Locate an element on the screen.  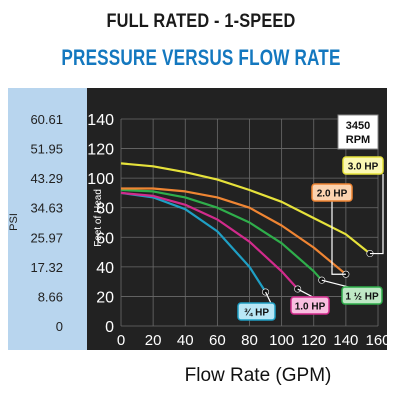
series-label: 2.0 HP is located at coordinates (332, 194).